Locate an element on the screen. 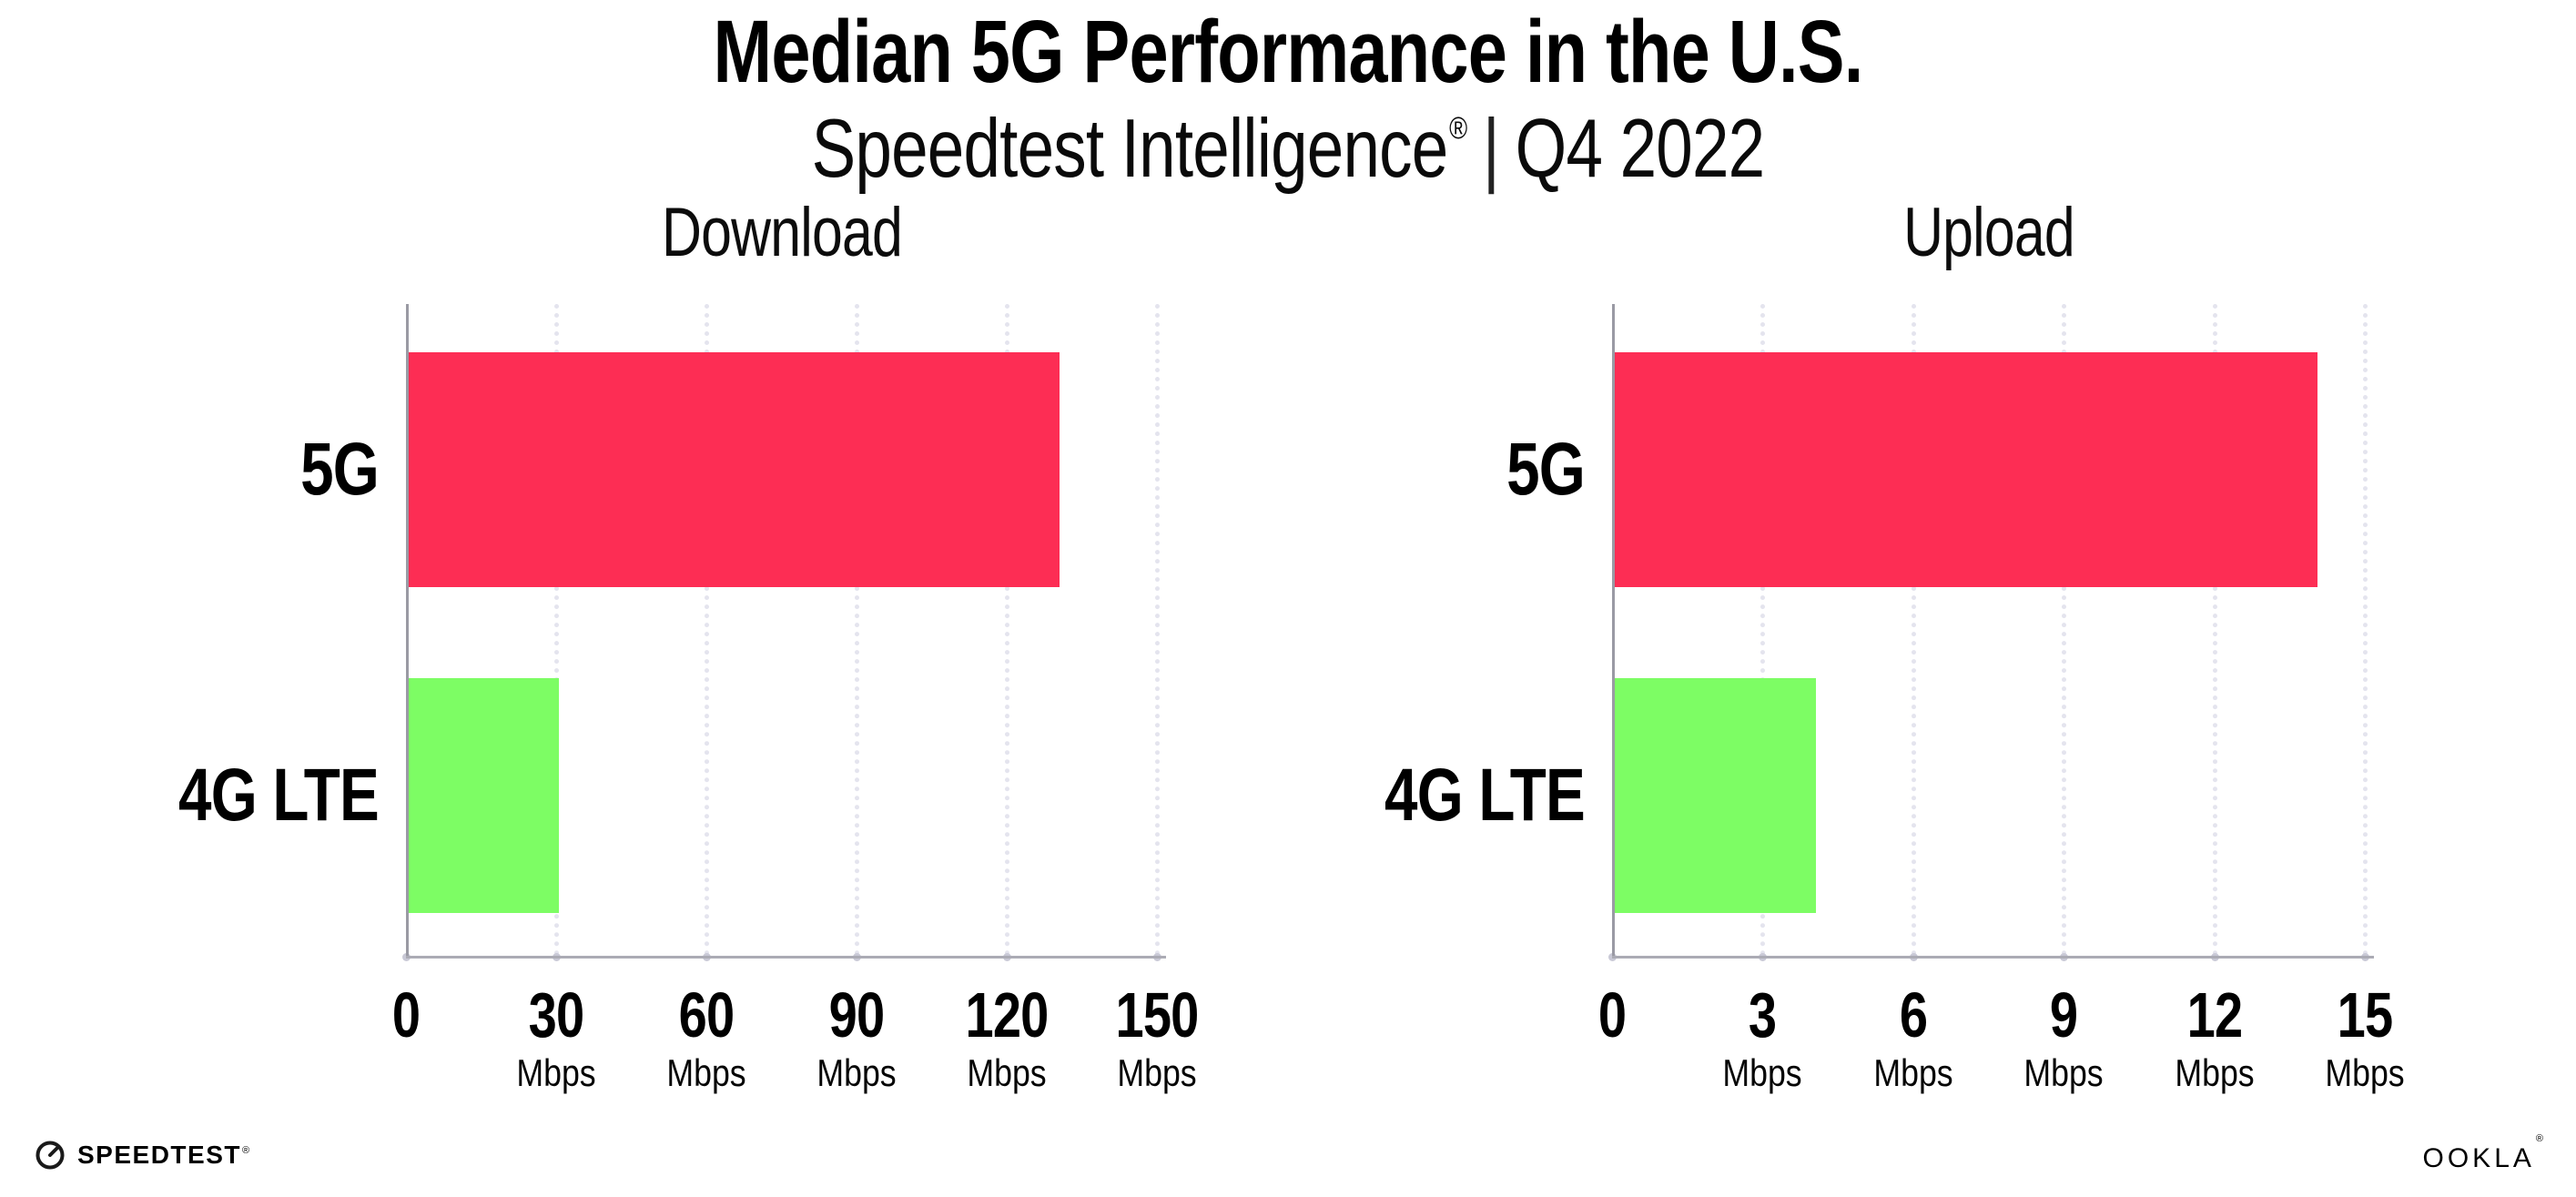 Image resolution: width=2576 pixels, height=1197 pixels. speedtest-trademark-mark: ® is located at coordinates (246, 1150).